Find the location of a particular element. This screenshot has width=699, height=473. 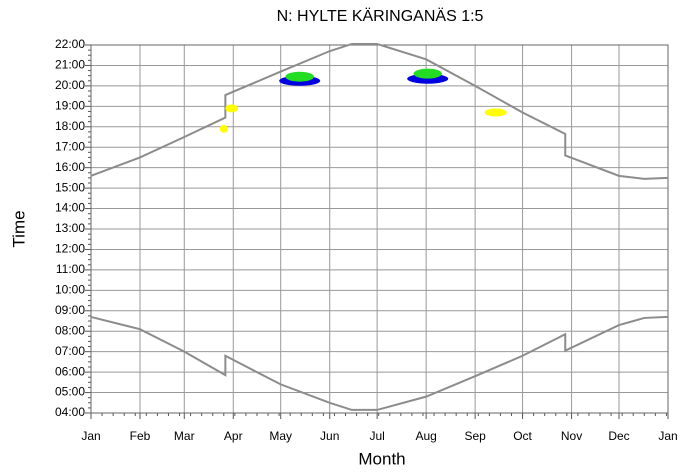

chart-title: N: HYLTE KÄRINGANÄS 1:5 is located at coordinates (380, 16).